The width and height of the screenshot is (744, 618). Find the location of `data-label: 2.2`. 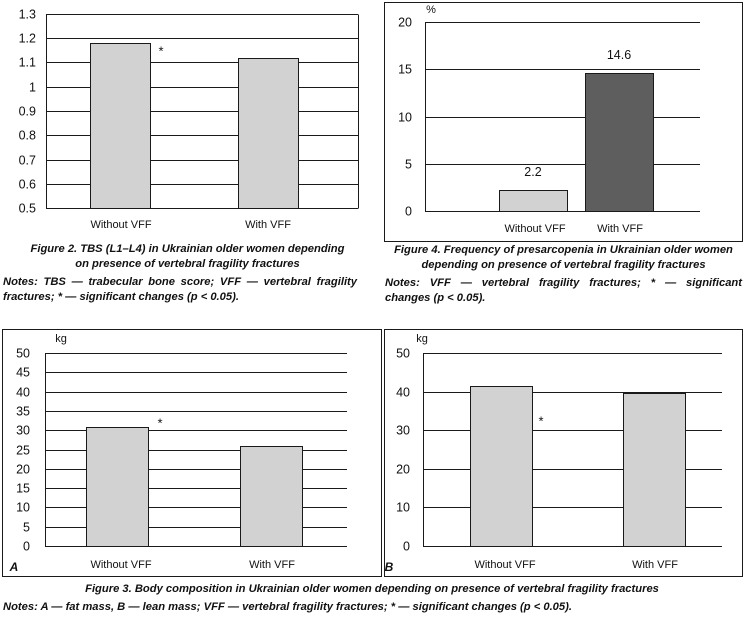

data-label: 2.2 is located at coordinates (532, 172).